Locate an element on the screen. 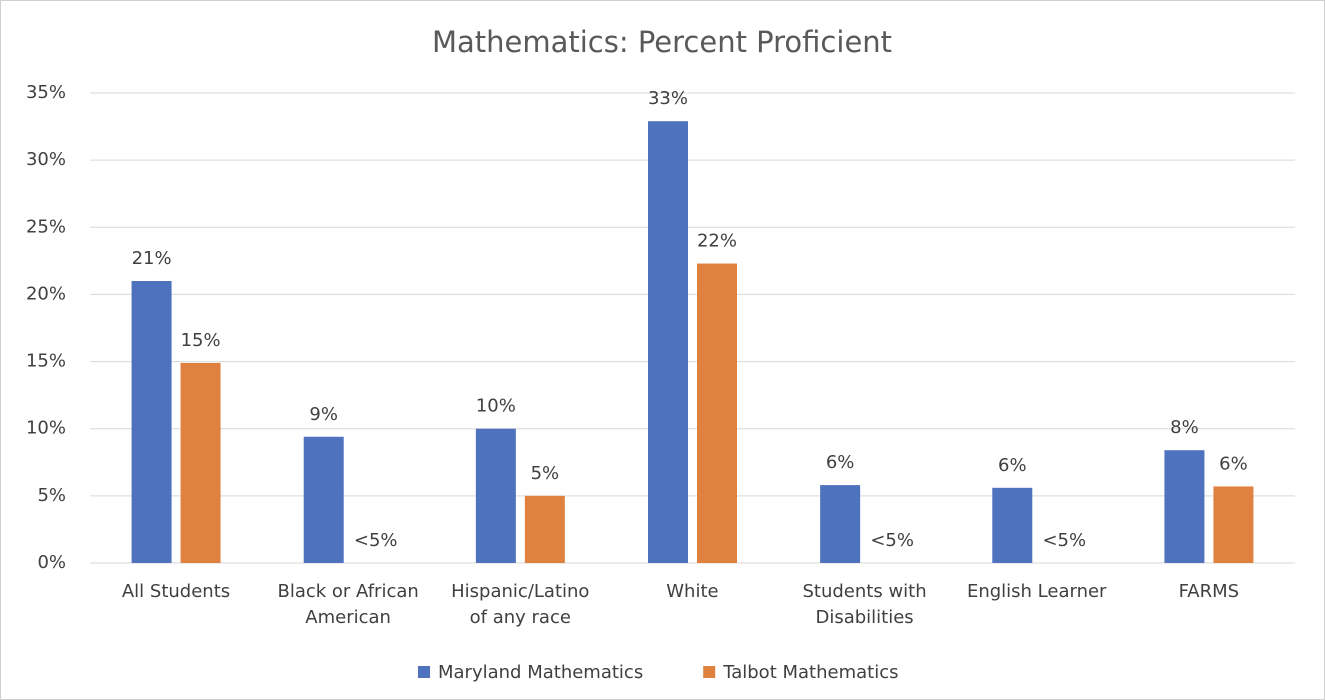  legend-label: Maryland Mathematics is located at coordinates (540, 672).